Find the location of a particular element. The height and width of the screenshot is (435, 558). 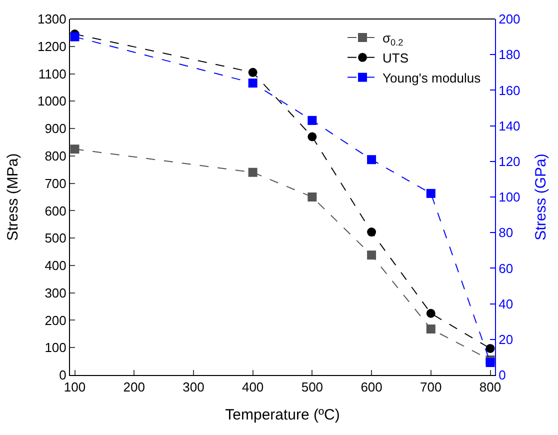

y-tick-label: 800 is located at coordinates (55, 156).